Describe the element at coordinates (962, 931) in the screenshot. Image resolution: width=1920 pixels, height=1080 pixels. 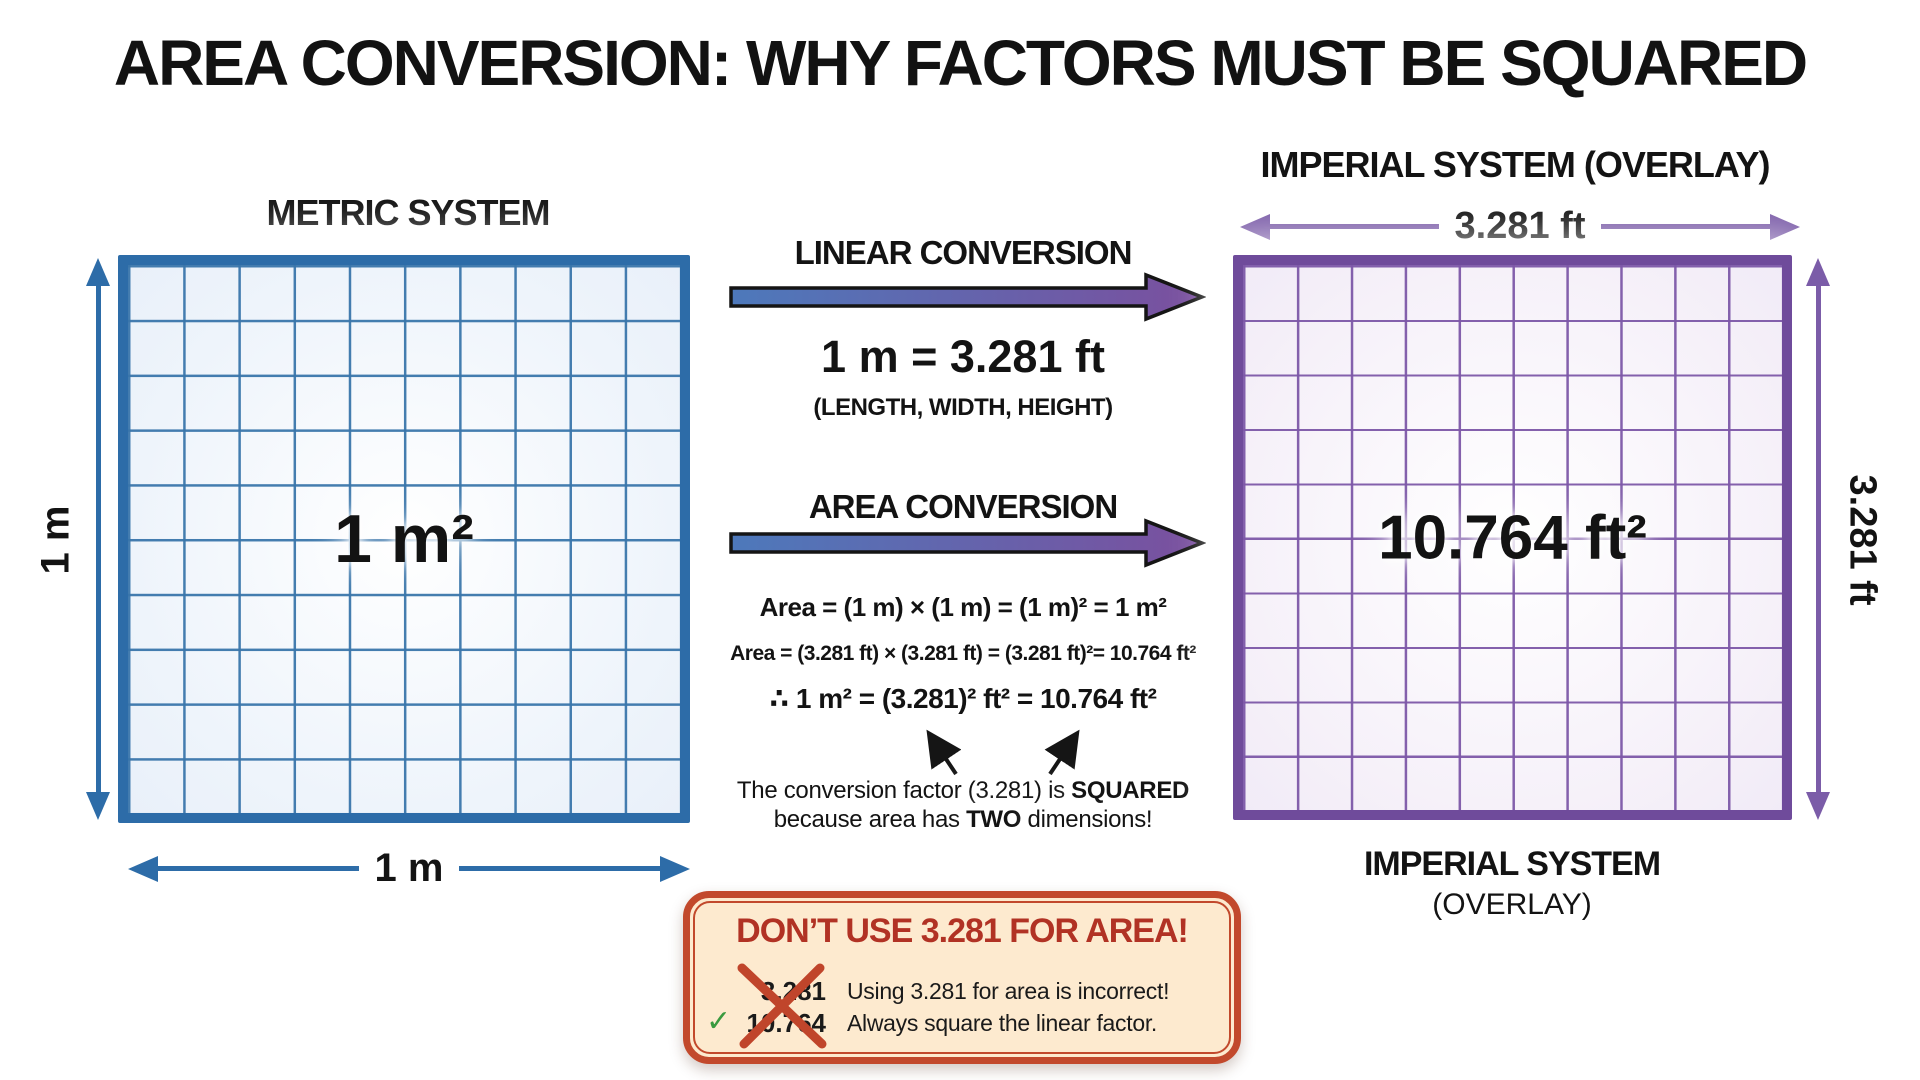
I see `warning-title: DON’T USE 3.281 FOR AREA!` at that location.